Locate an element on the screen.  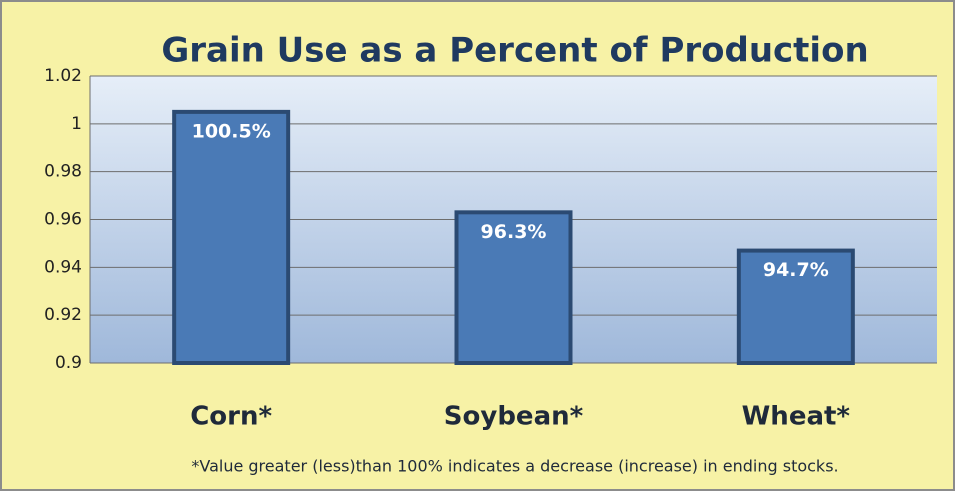
x-tick-label: Wheat* is located at coordinates (796, 417).